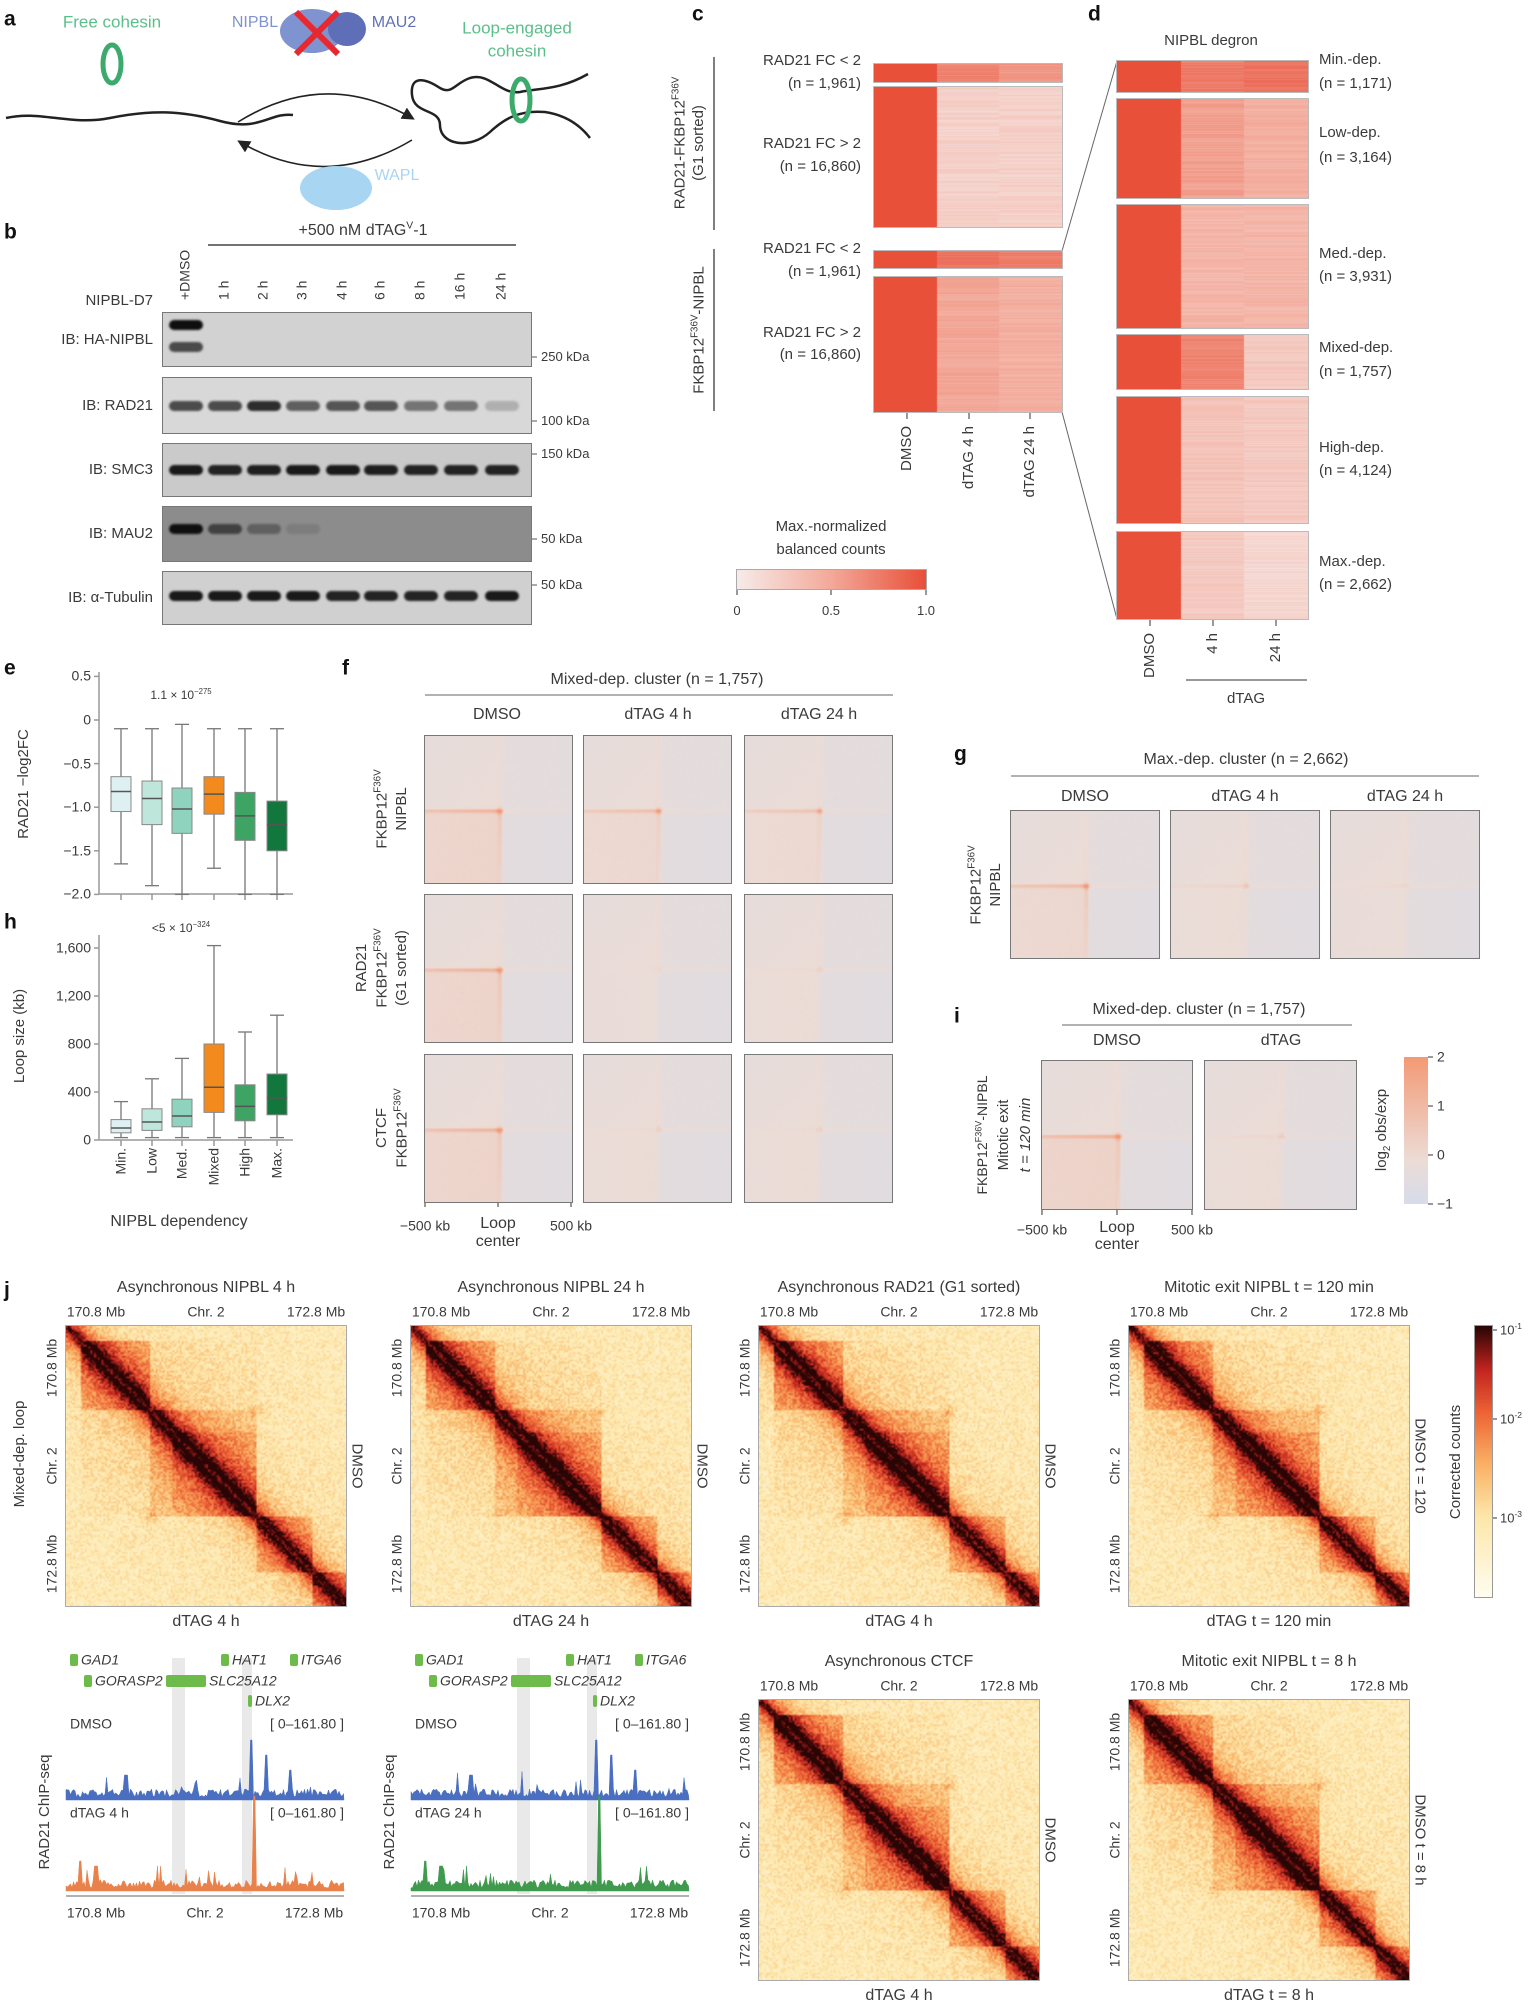  Describe the element at coordinates (361, 968) in the screenshot. I see `row-label: RAD21` at that location.